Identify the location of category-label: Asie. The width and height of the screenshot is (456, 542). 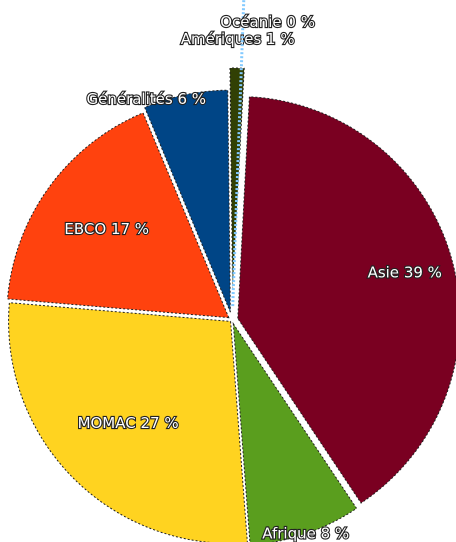
(383, 272).